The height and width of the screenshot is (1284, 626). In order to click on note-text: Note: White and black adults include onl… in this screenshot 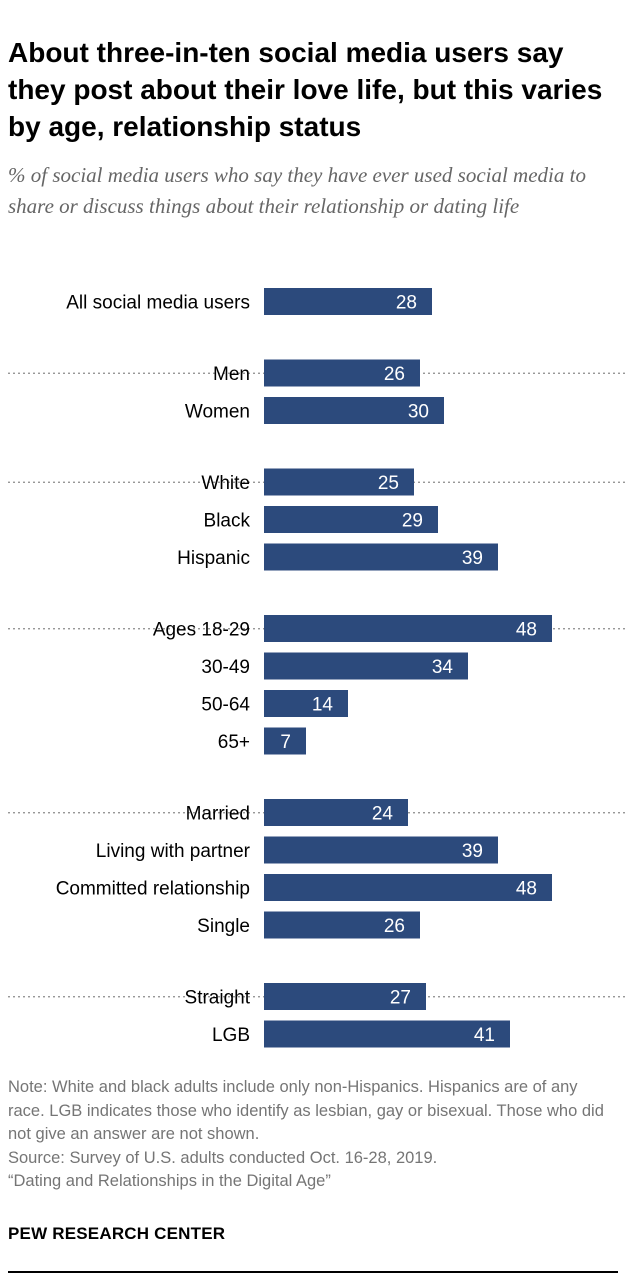, I will do `click(308, 1110)`.